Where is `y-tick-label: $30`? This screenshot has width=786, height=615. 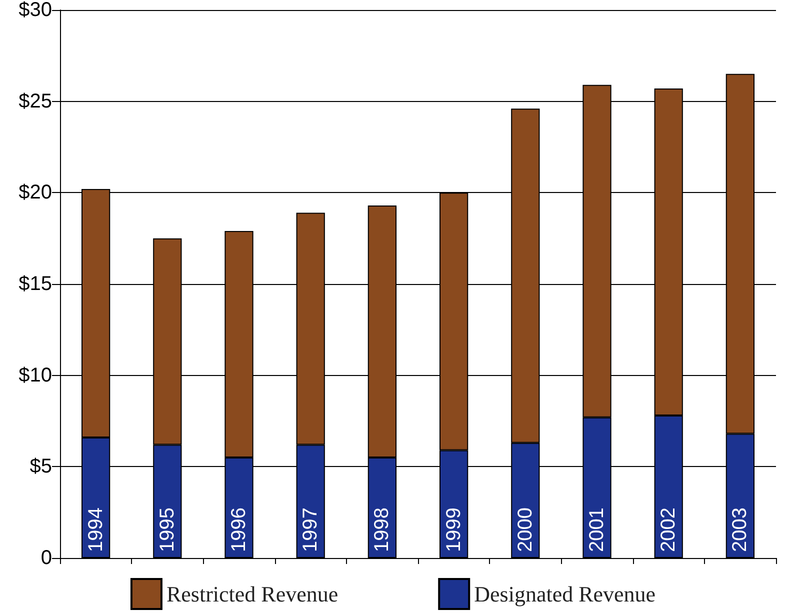 y-tick-label: $30 is located at coordinates (35, 10).